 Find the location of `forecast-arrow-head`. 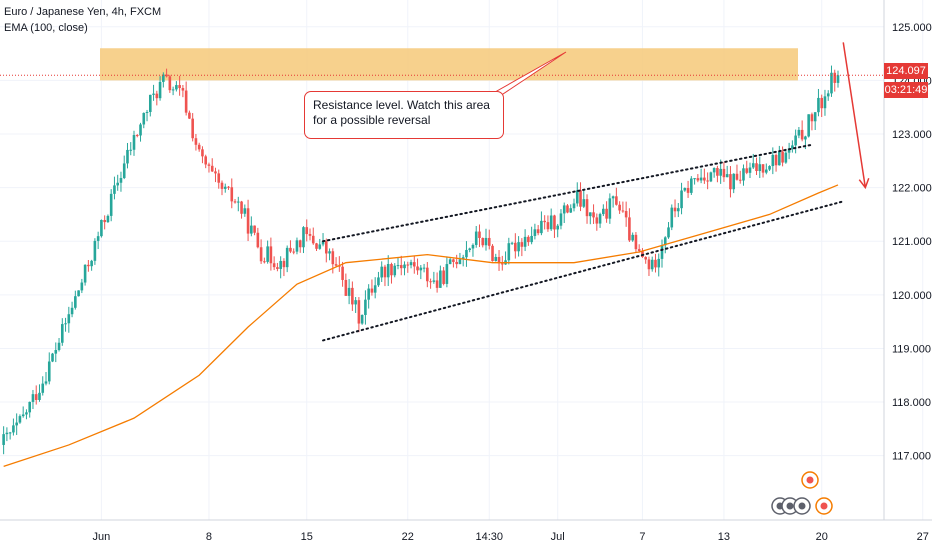

forecast-arrow-head is located at coordinates (864, 183).